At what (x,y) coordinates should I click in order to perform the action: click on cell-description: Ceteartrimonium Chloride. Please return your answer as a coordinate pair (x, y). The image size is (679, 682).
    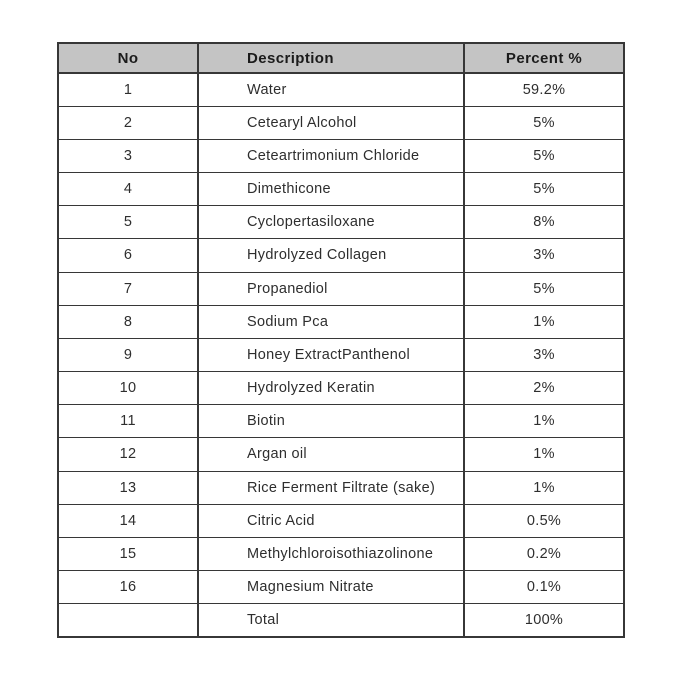
    Looking at the image, I should click on (331, 156).